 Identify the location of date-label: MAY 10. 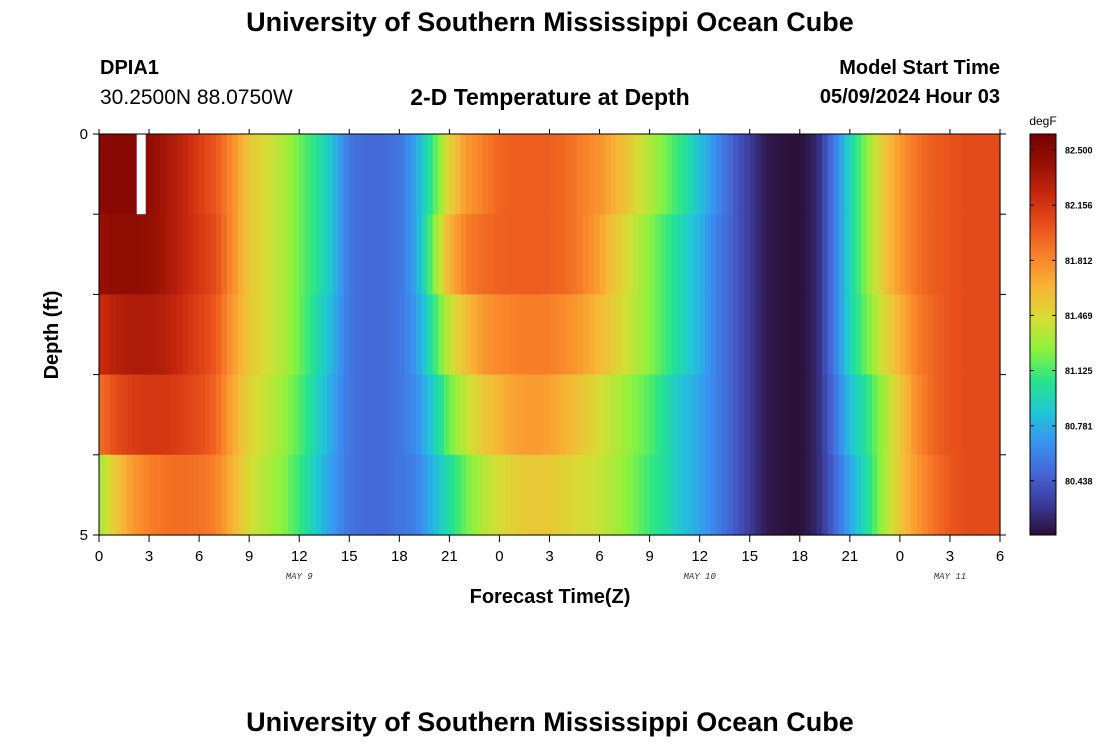
(699, 577).